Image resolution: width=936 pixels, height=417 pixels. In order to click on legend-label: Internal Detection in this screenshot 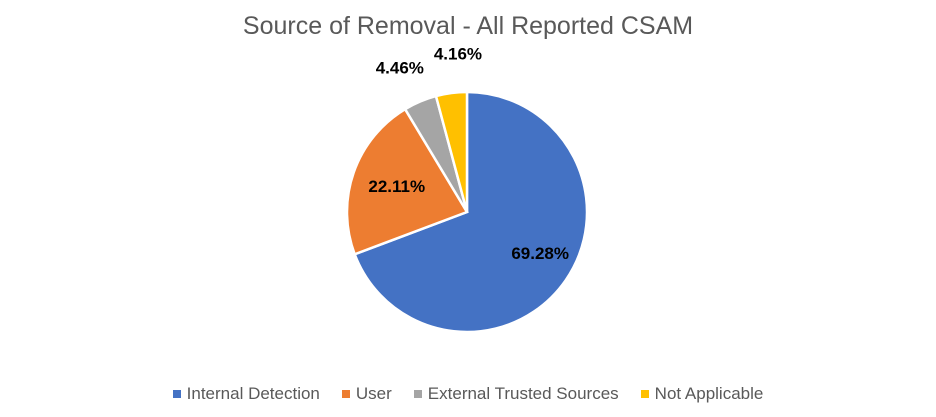, I will do `click(253, 393)`.